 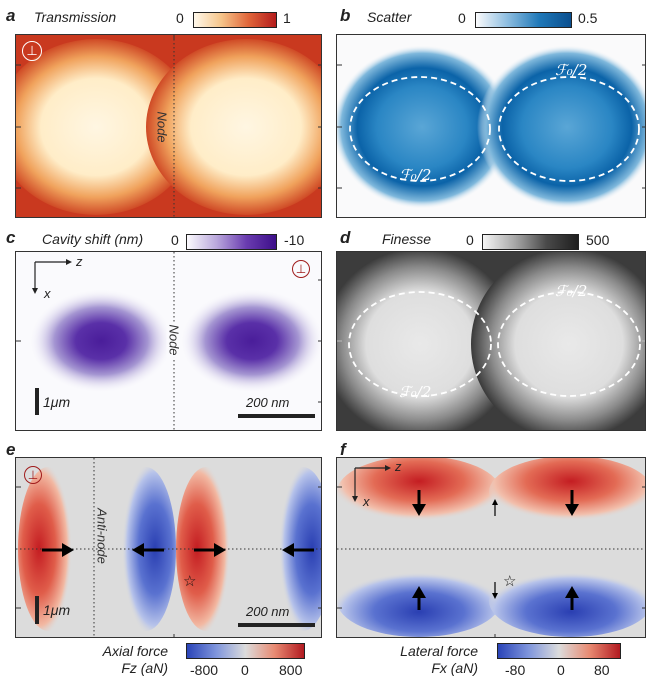 What do you see at coordinates (69, 262) in the screenshot?
I see `panel-c-axis-z-arrow` at bounding box center [69, 262].